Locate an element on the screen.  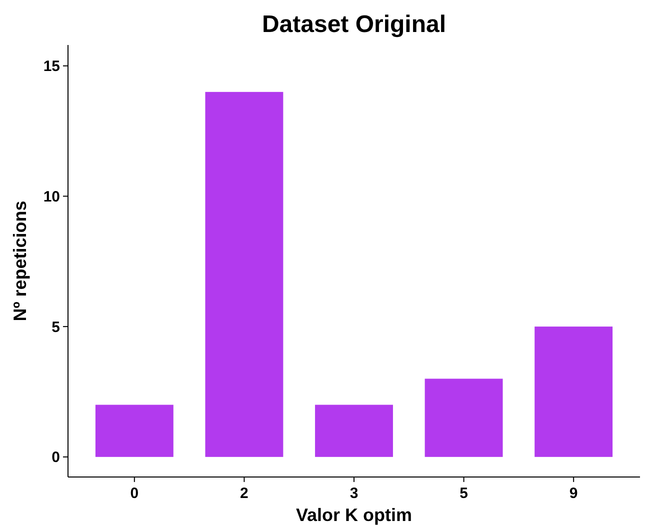
y-tick-label: 0 is located at coordinates (56, 457).